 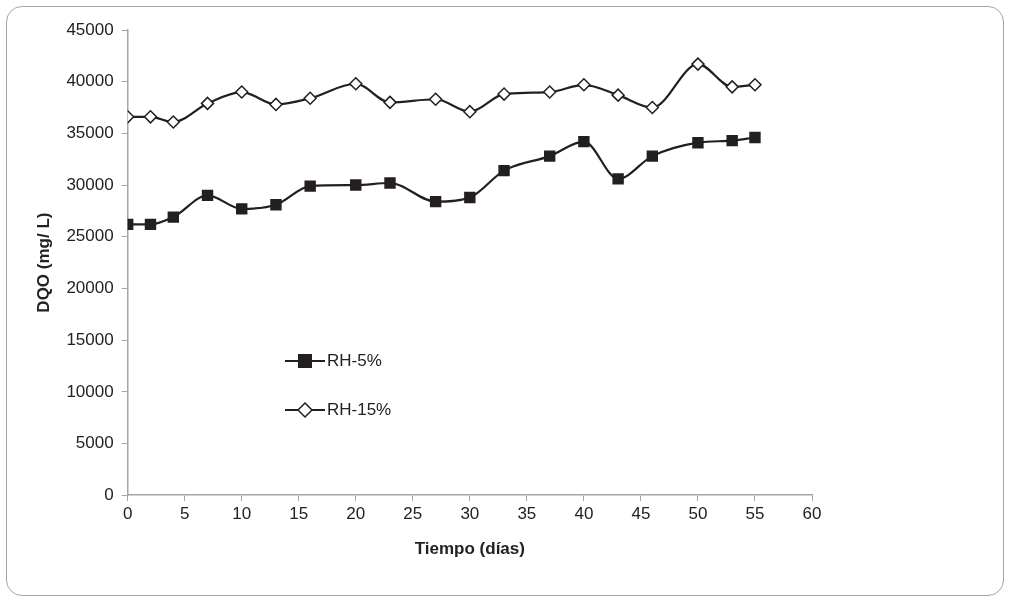 What do you see at coordinates (90, 133) in the screenshot?
I see `y-tick-label: 35000` at bounding box center [90, 133].